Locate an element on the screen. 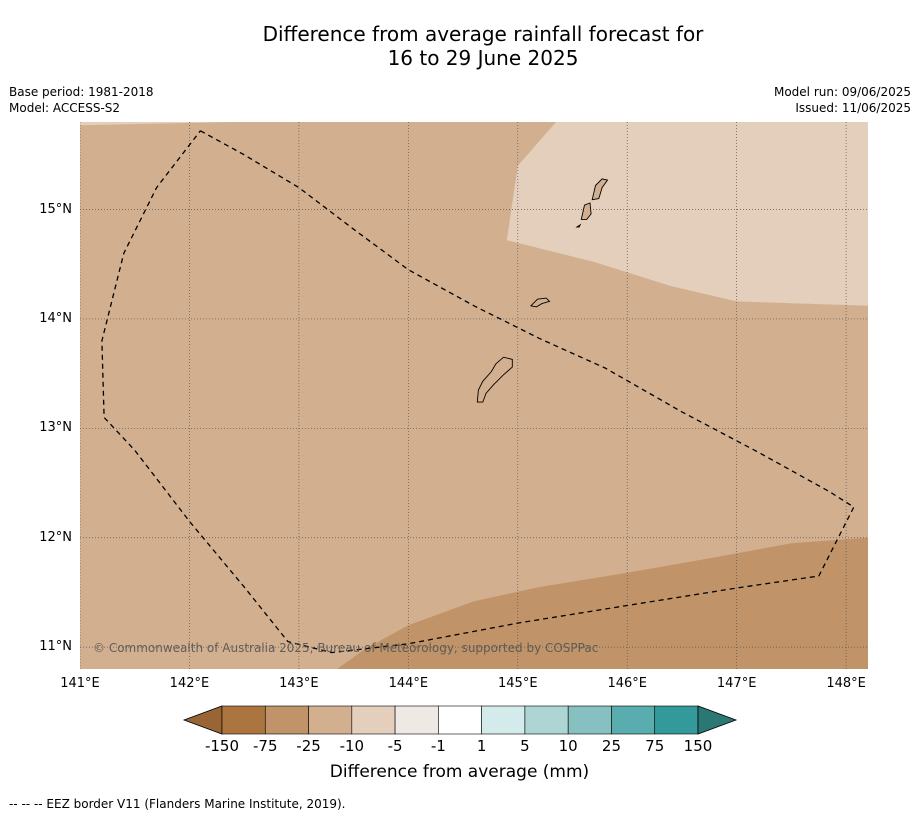 The image size is (919, 816). colorbar-tick-9: 25 is located at coordinates (611, 746).